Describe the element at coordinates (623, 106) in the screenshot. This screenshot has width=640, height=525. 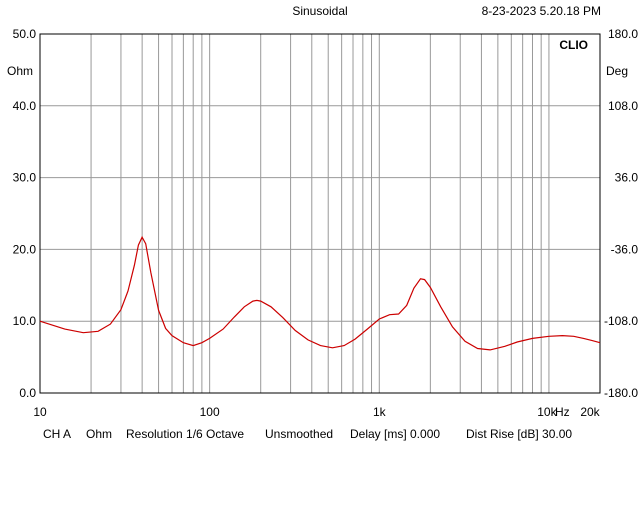
I see `y2-tick-label: 108.0` at that location.